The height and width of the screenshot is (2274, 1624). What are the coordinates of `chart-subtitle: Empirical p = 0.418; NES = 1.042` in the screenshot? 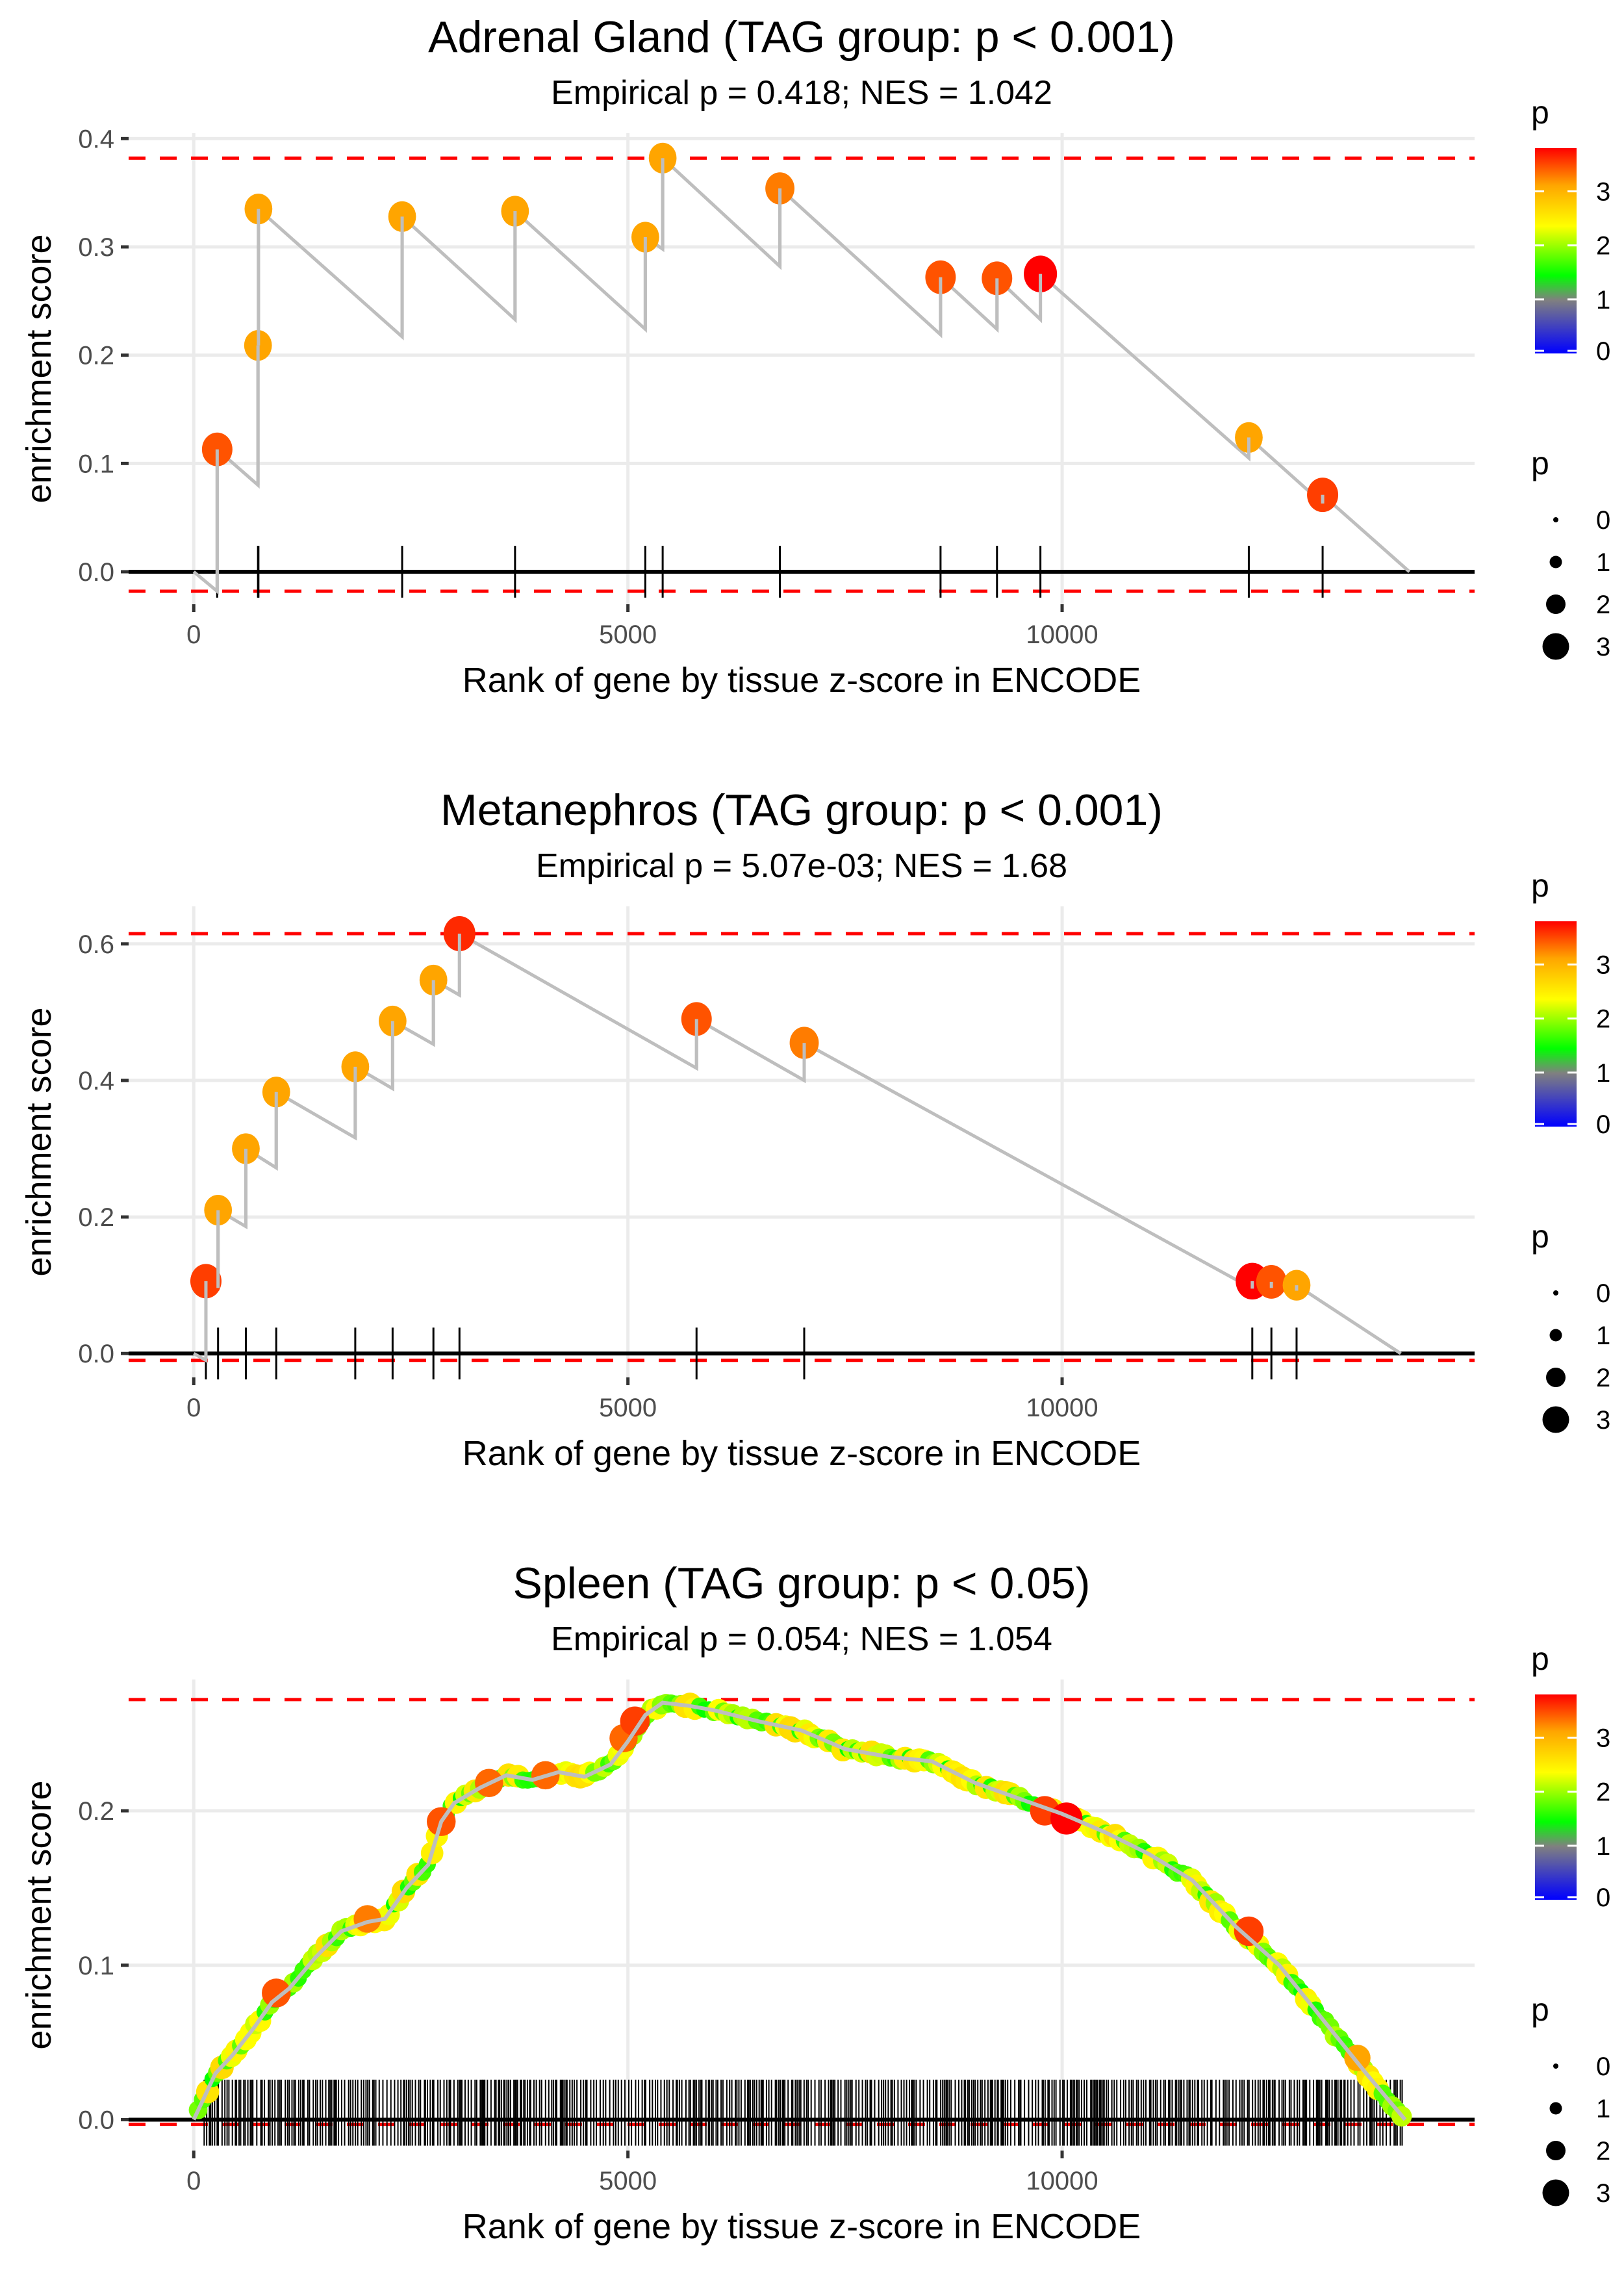 It's located at (801, 93).